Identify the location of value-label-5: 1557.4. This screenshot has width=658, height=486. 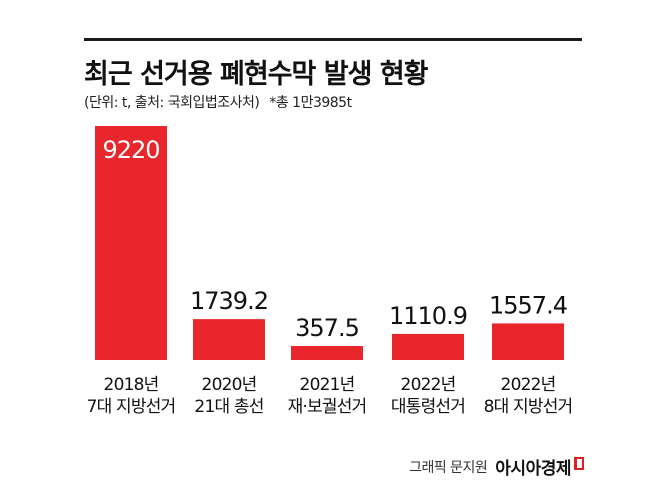
(528, 305).